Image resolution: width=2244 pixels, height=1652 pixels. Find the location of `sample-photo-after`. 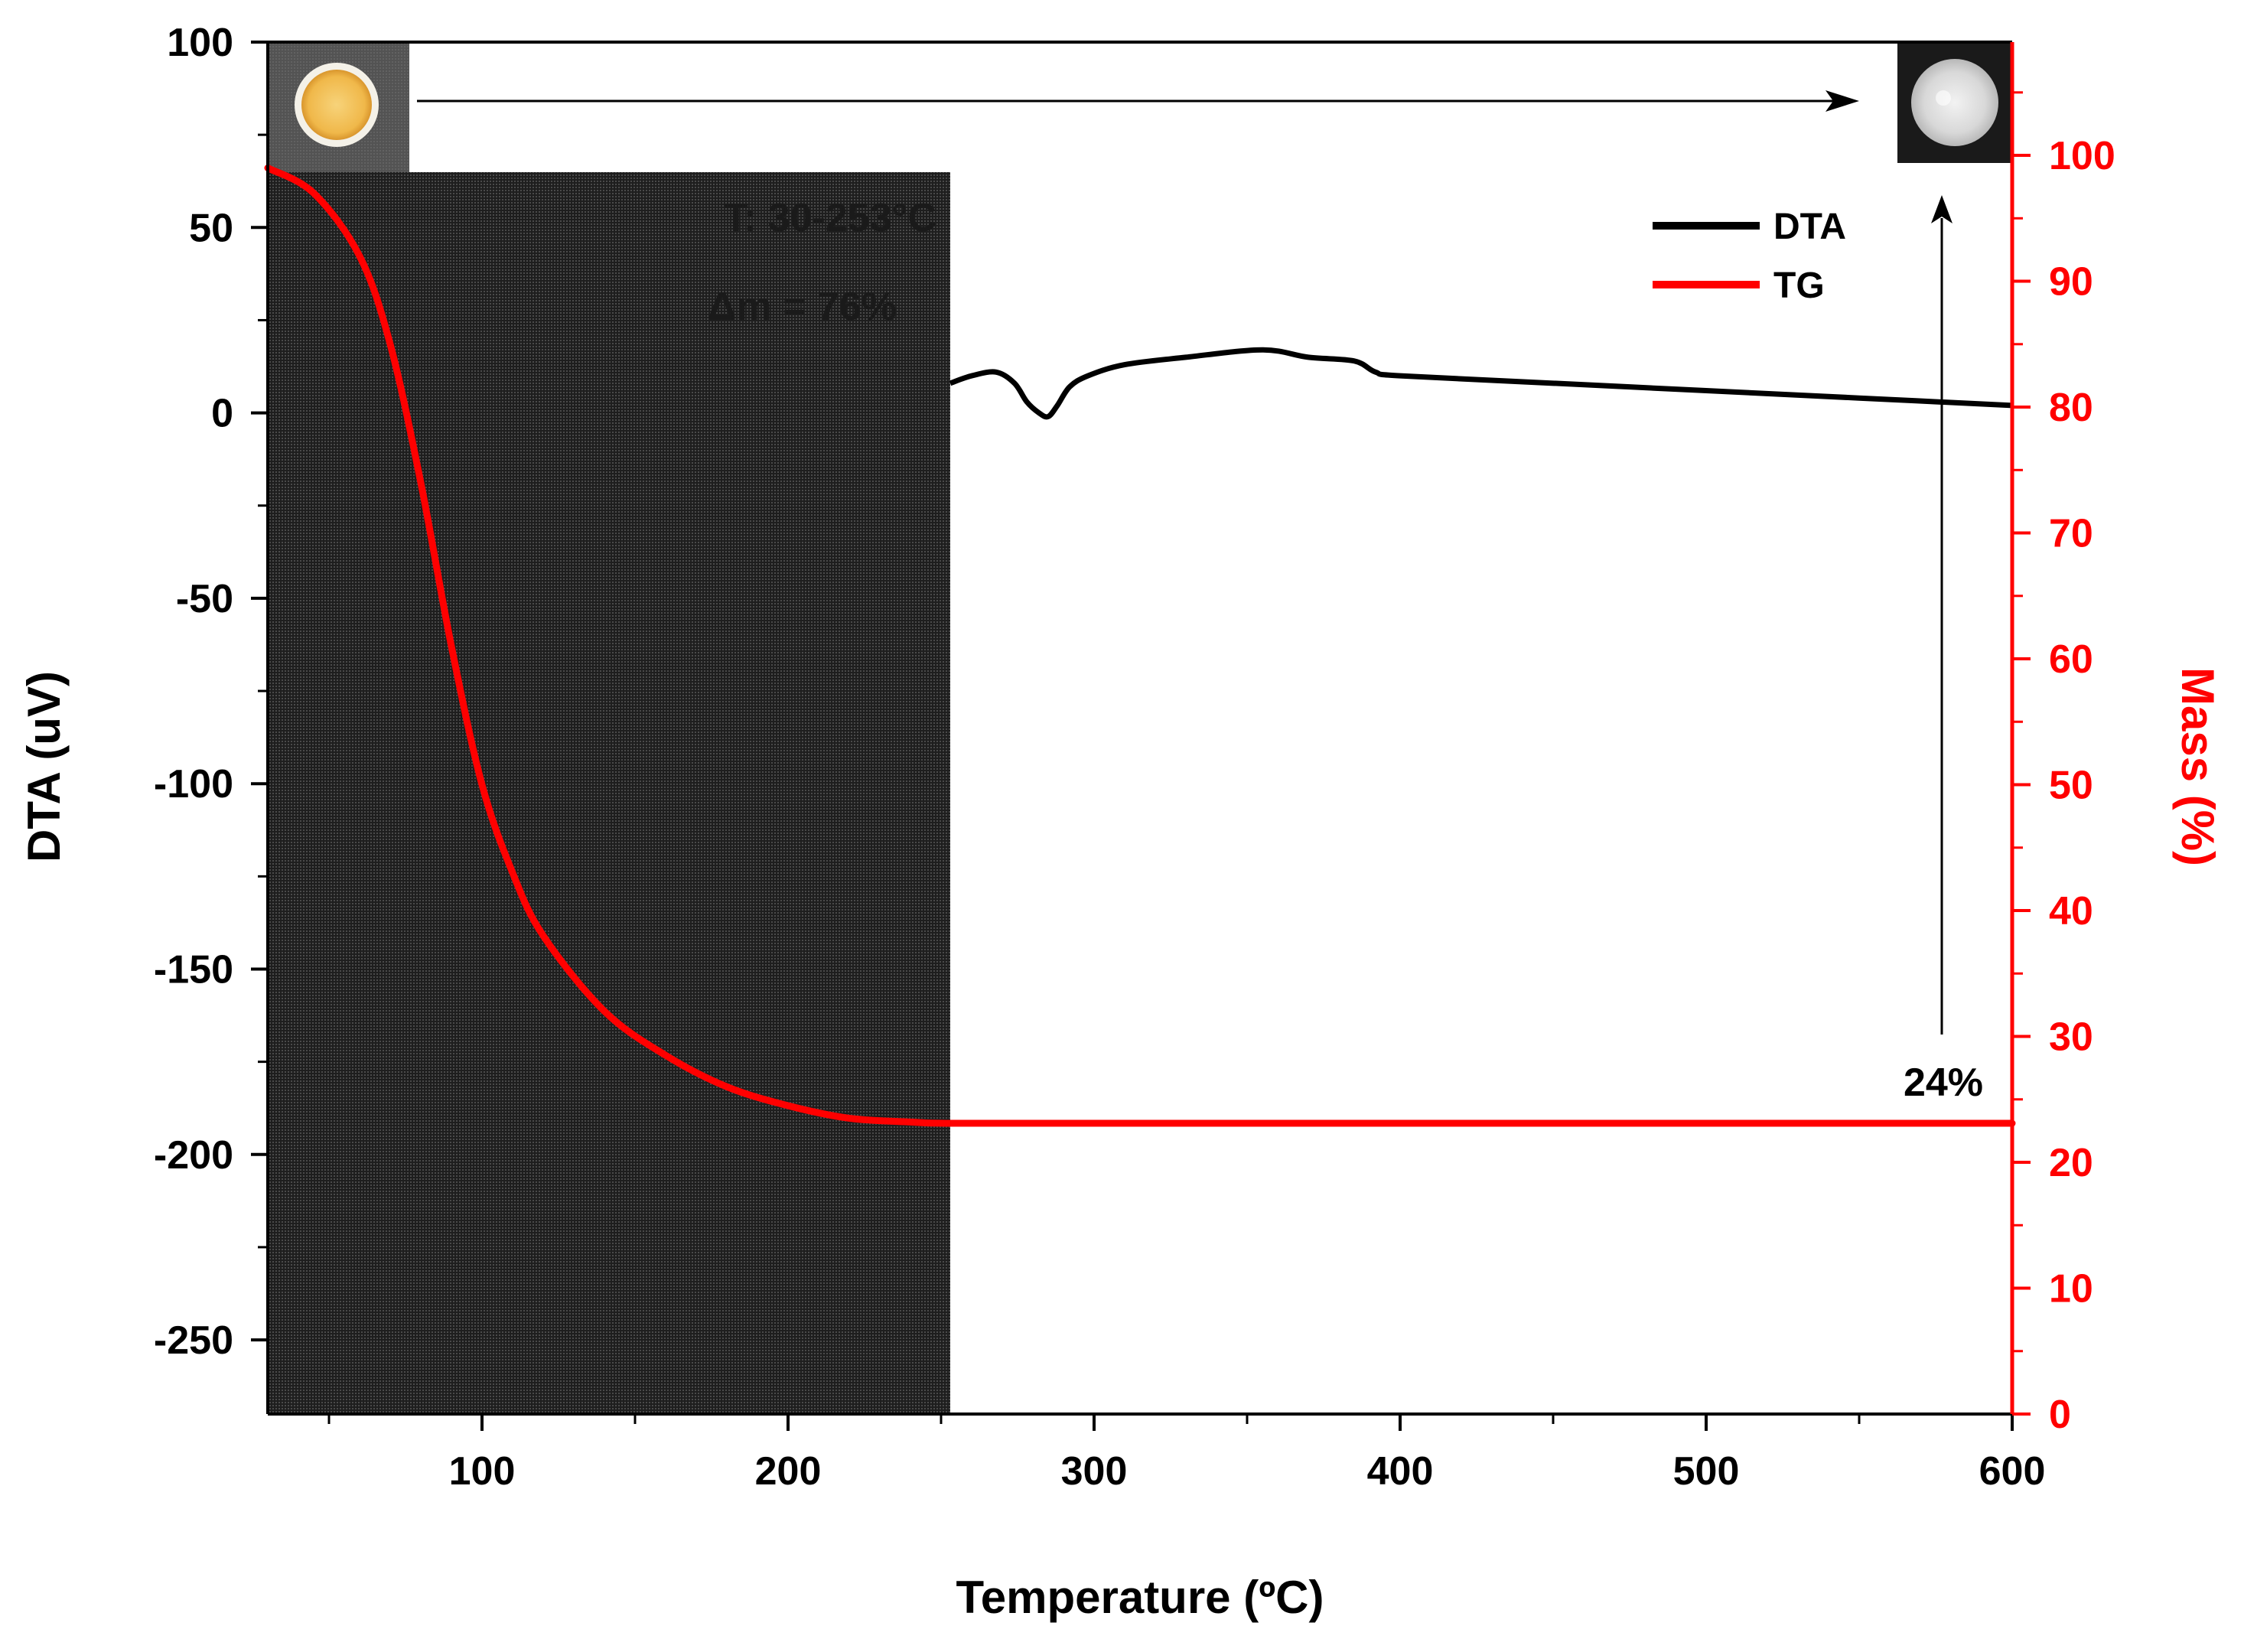

sample-photo-after is located at coordinates (1954, 103).